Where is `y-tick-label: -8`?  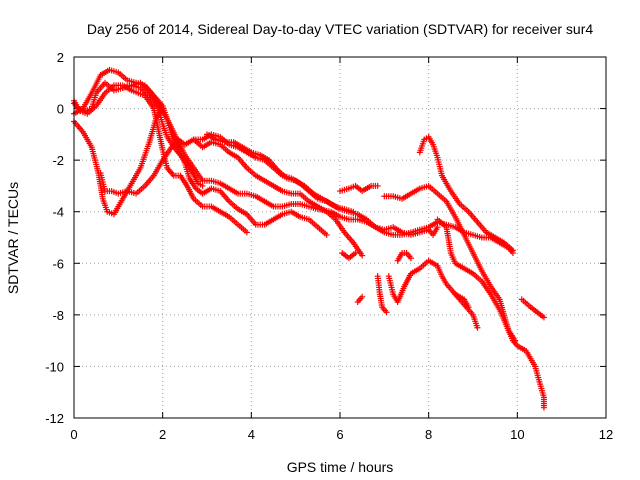 y-tick-label: -8 is located at coordinates (58, 315).